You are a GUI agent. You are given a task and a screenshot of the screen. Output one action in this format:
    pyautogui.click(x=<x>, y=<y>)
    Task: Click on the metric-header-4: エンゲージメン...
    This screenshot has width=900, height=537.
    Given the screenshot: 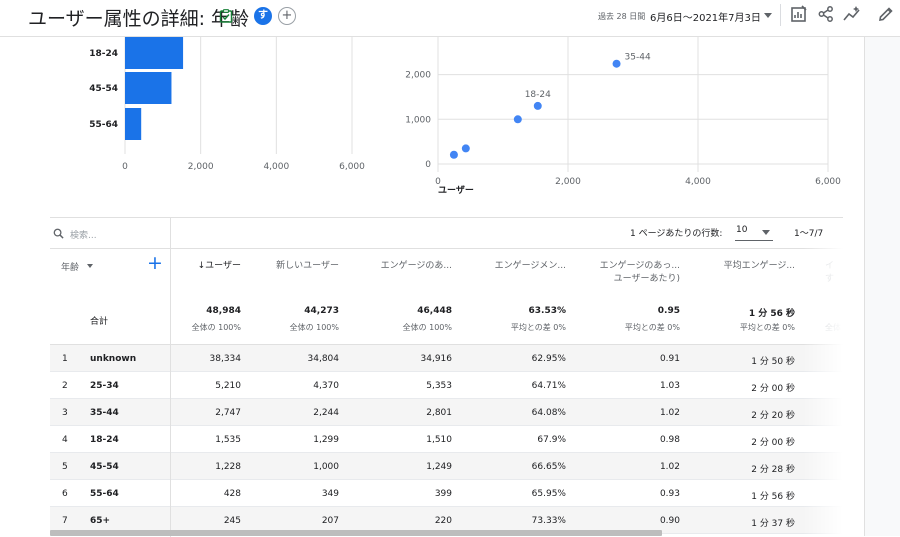 What is the action you would take?
    pyautogui.click(x=511, y=266)
    